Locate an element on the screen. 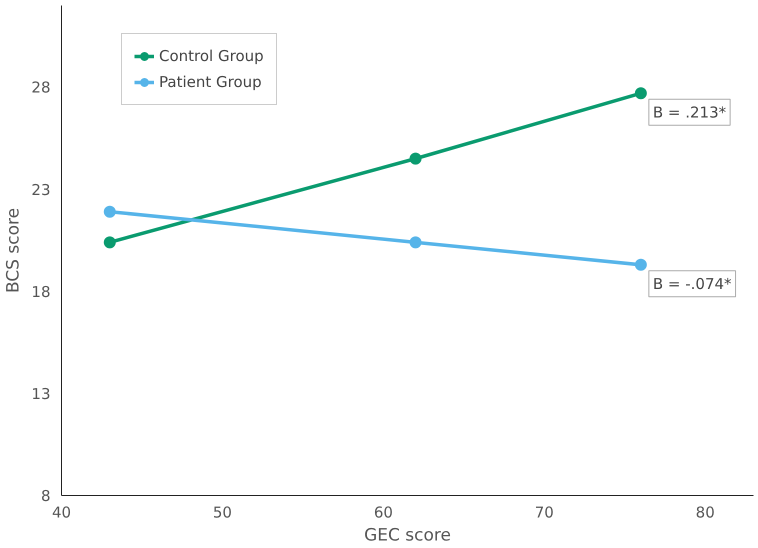  y-tick-label: 18 is located at coordinates (41, 291).